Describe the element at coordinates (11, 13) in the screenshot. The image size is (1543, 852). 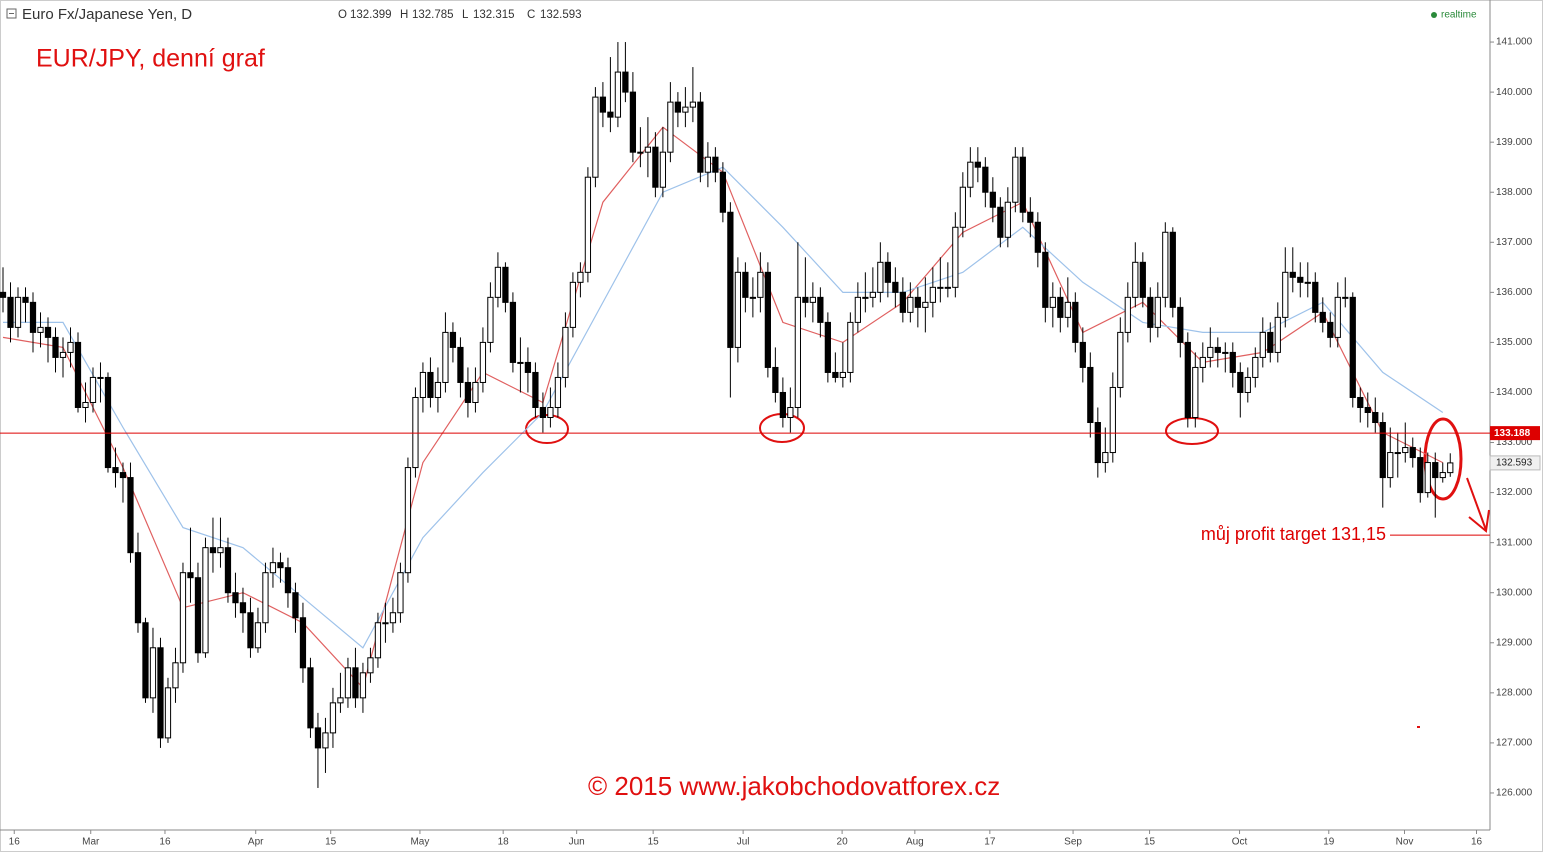
I see `collapse-icon` at that location.